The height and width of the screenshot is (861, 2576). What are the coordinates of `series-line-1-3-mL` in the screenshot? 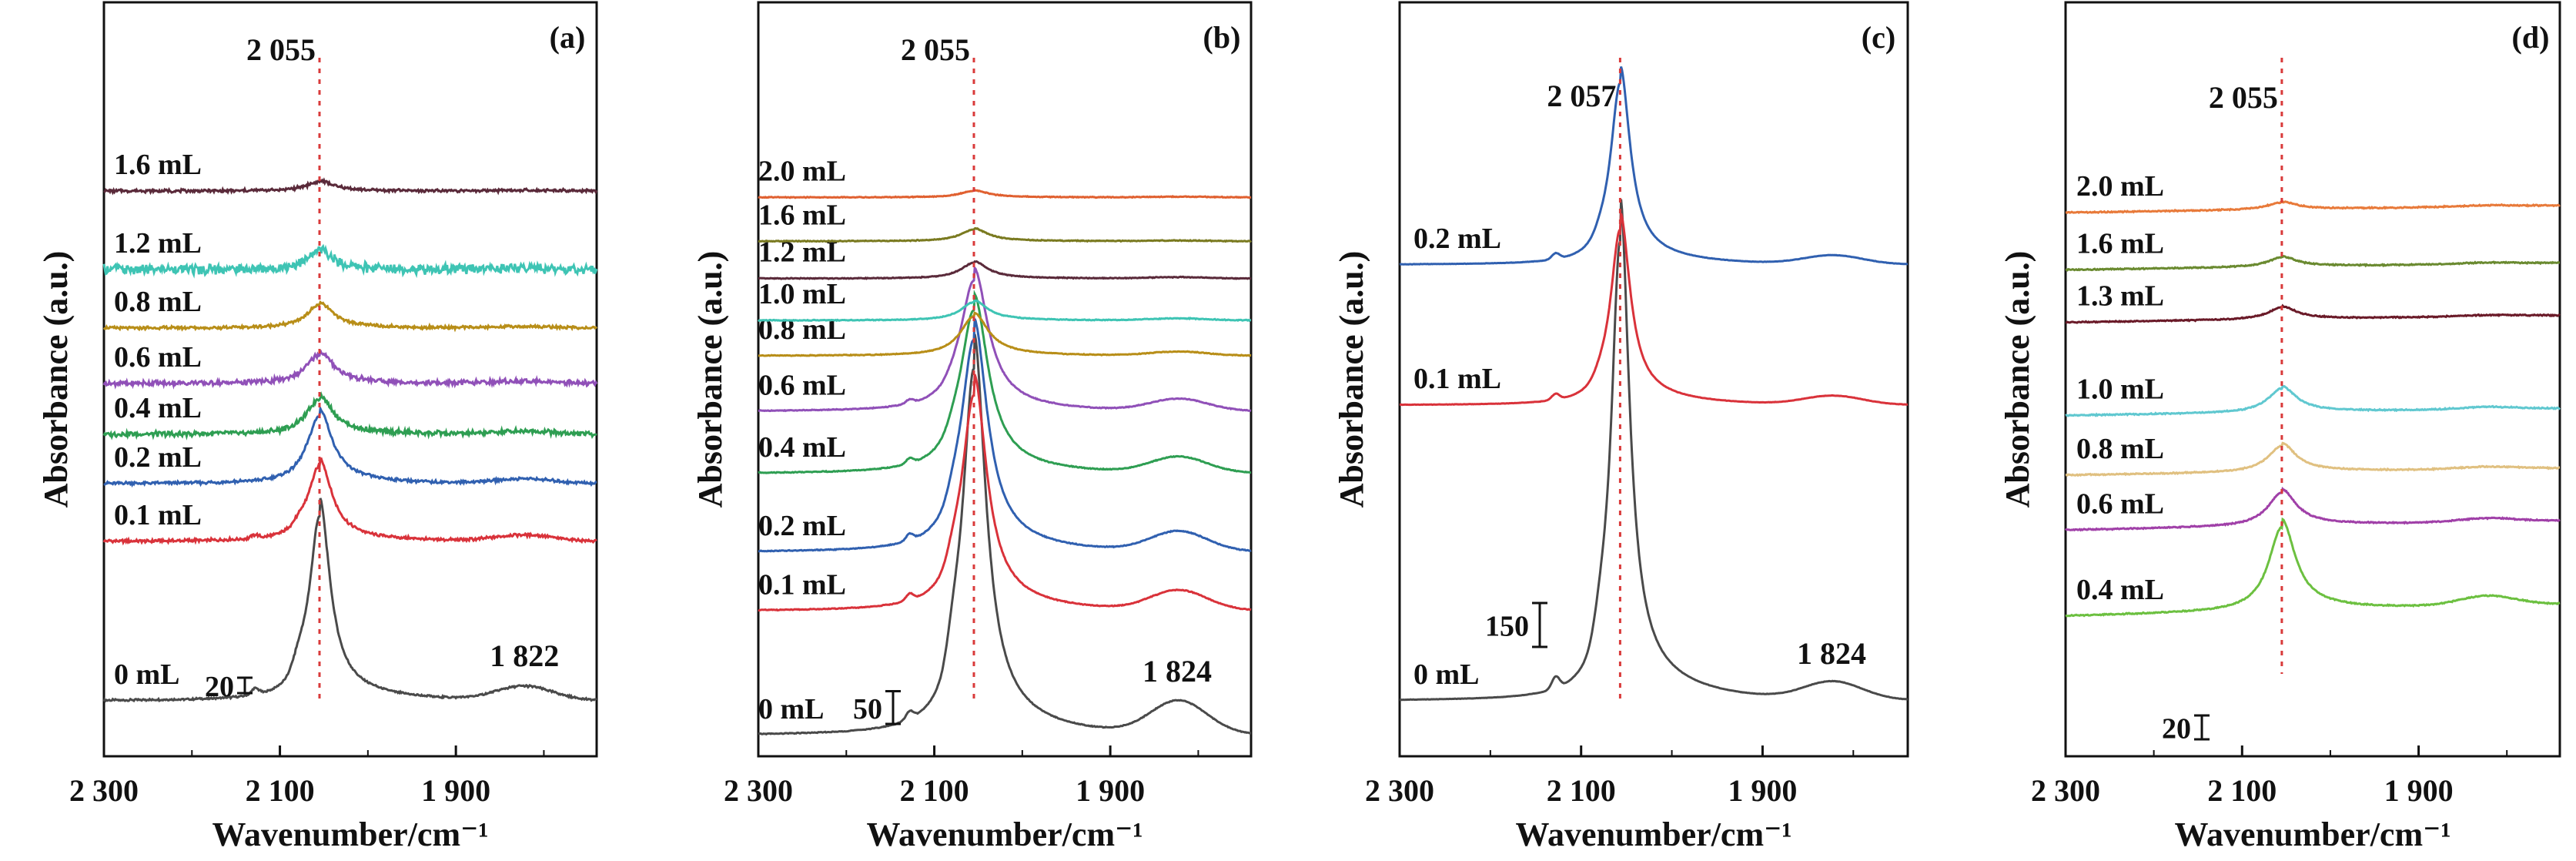 It's located at (2313, 313).